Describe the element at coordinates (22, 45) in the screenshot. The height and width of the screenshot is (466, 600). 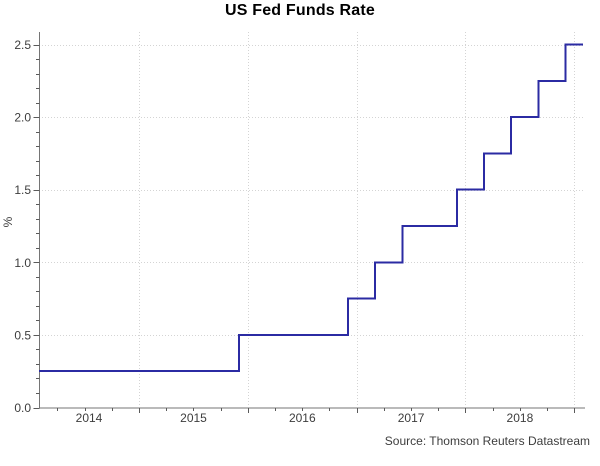
I see `y-tick-label: 2.5` at that location.